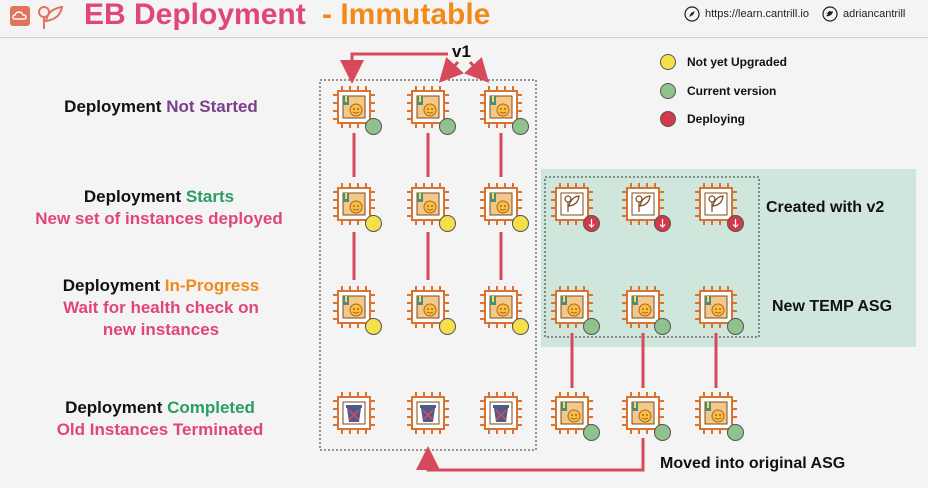  Describe the element at coordinates (447, 326) in the screenshot. I see `instance-original-2-progress-status-badge` at that location.